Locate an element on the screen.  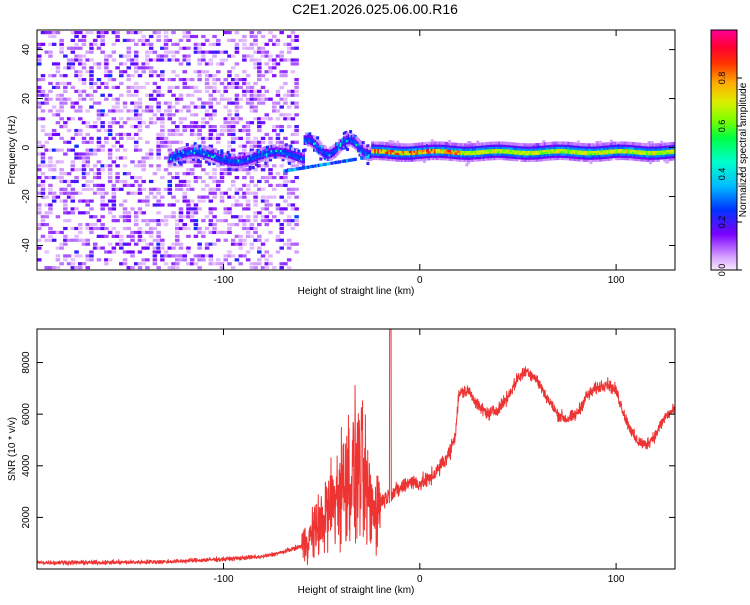
colorbar-label: Normalized spectral amplitude is located at coordinates (743, 149).